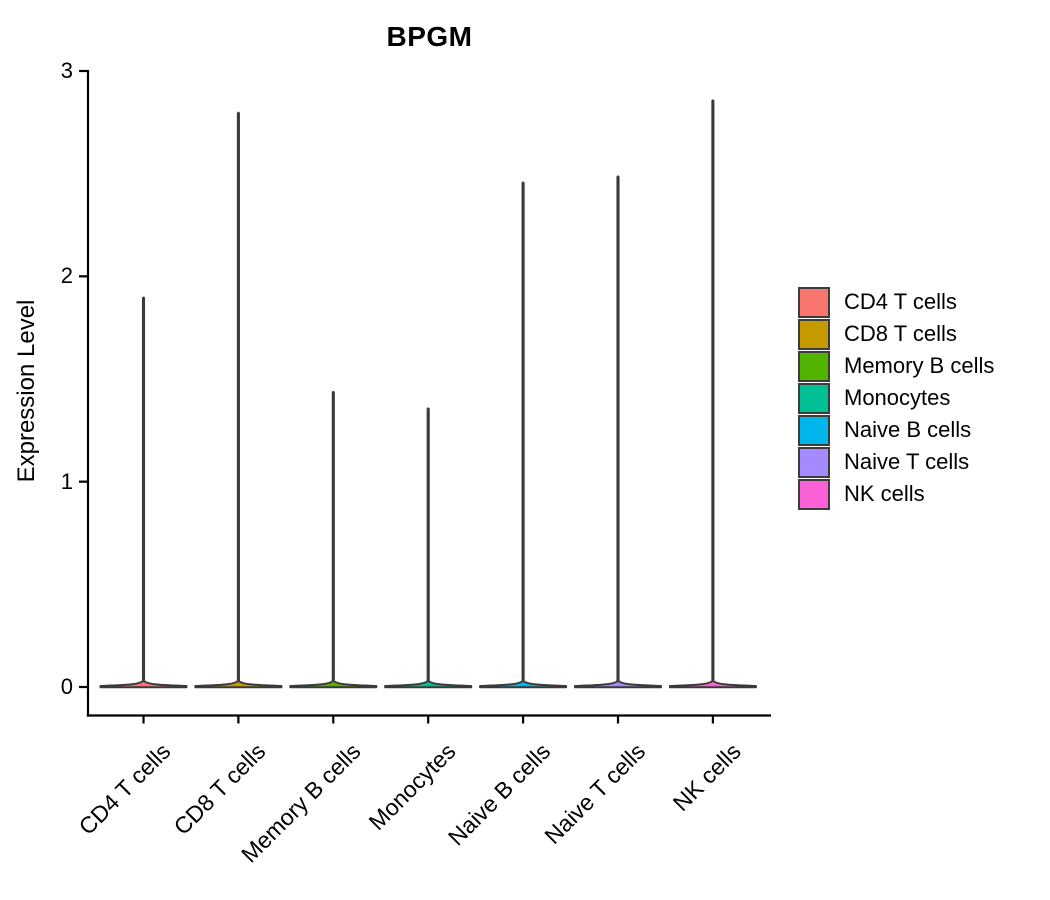 This screenshot has height=900, width=1050. Describe the element at coordinates (814, 302) in the screenshot. I see `legend-swatch-cd4-t-cells` at that location.